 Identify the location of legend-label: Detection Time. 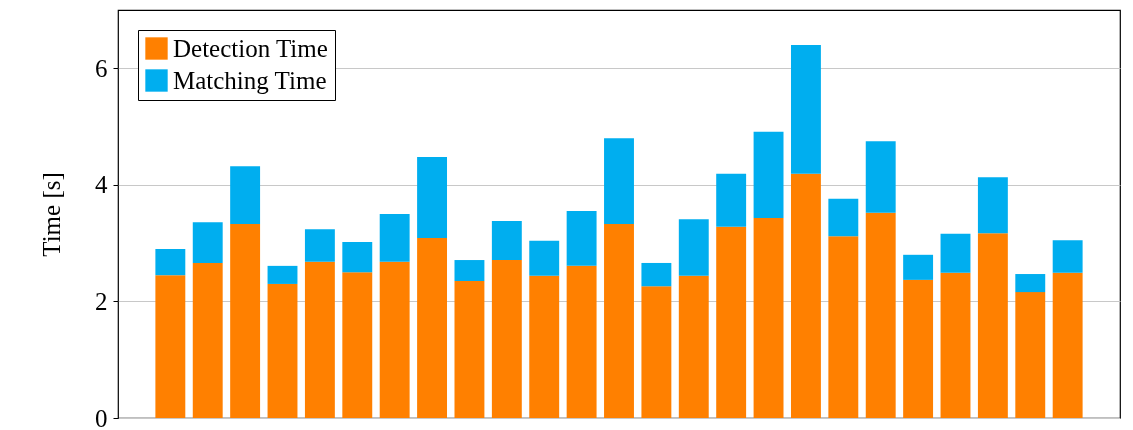
(250, 48).